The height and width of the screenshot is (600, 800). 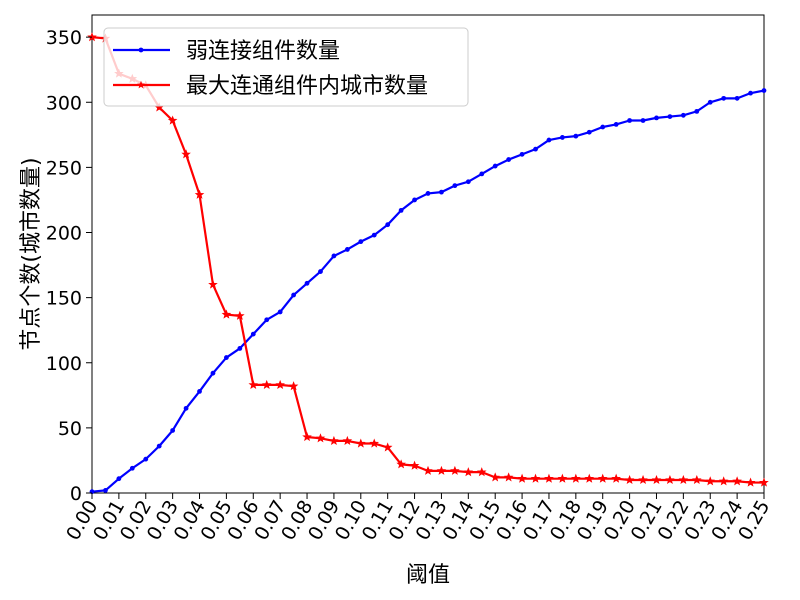 I want to click on y-tick-label: 100, so click(x=64, y=364).